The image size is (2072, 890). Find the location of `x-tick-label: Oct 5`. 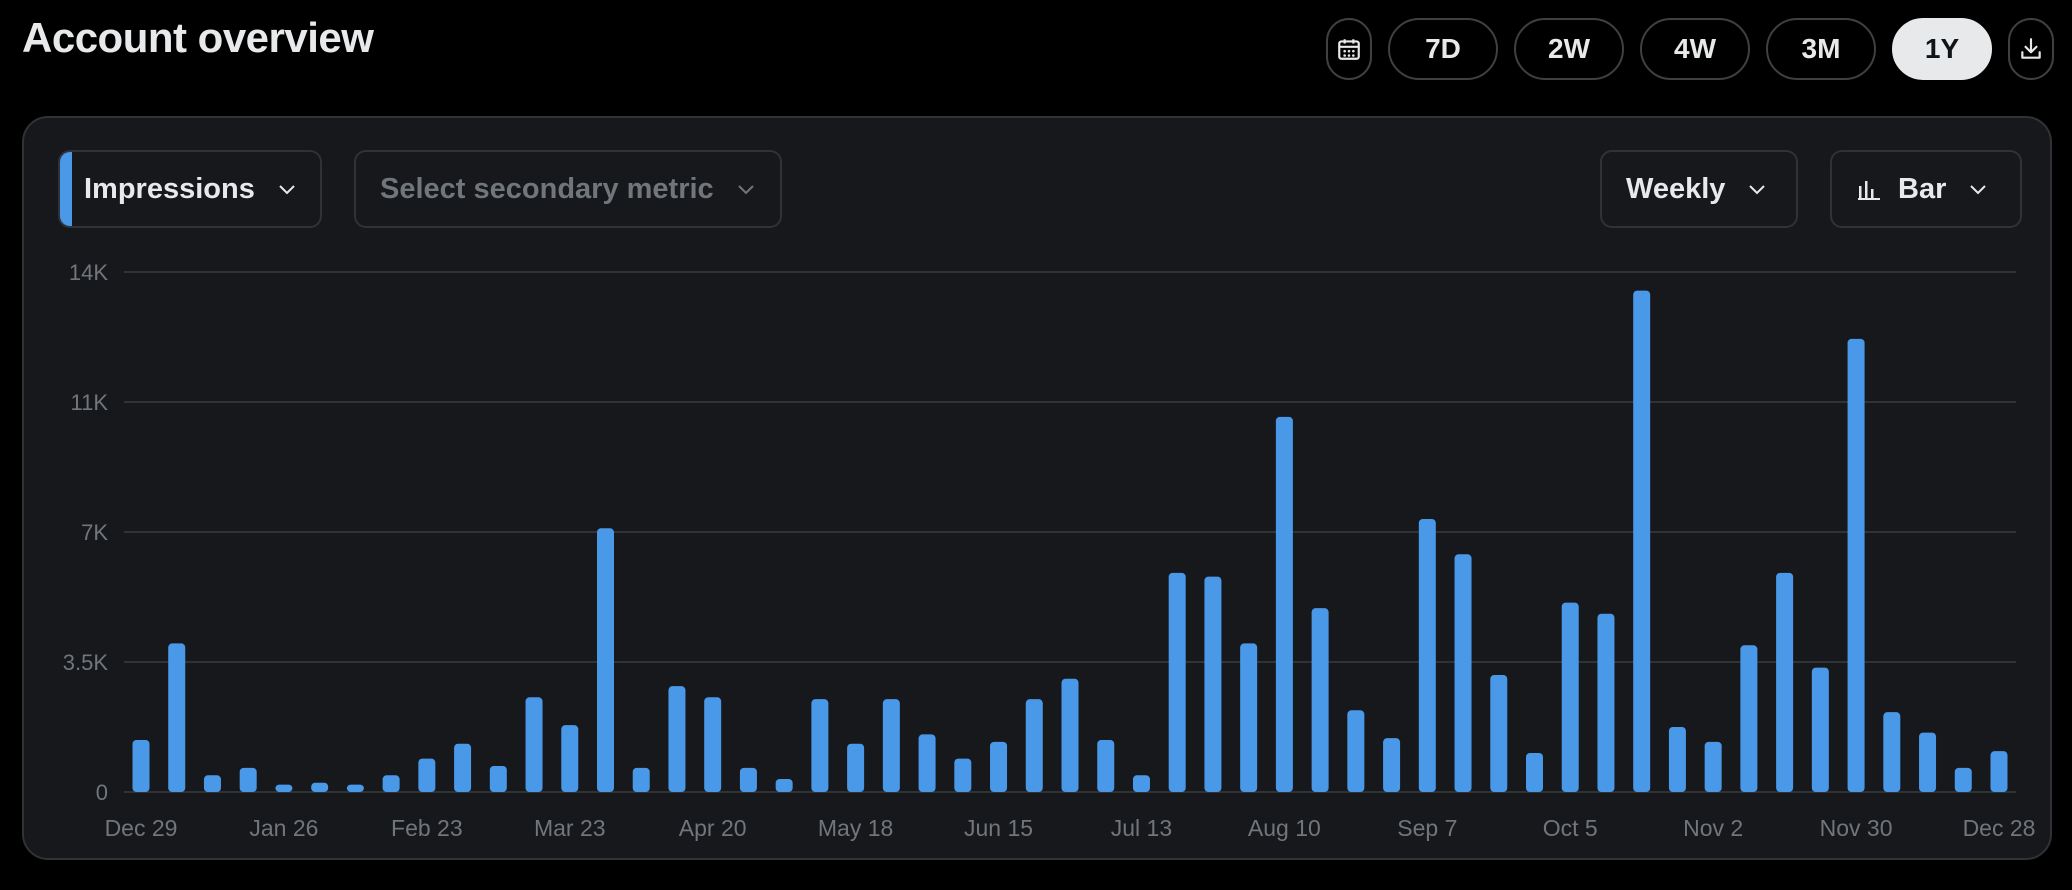

x-tick-label: Oct 5 is located at coordinates (1570, 828).